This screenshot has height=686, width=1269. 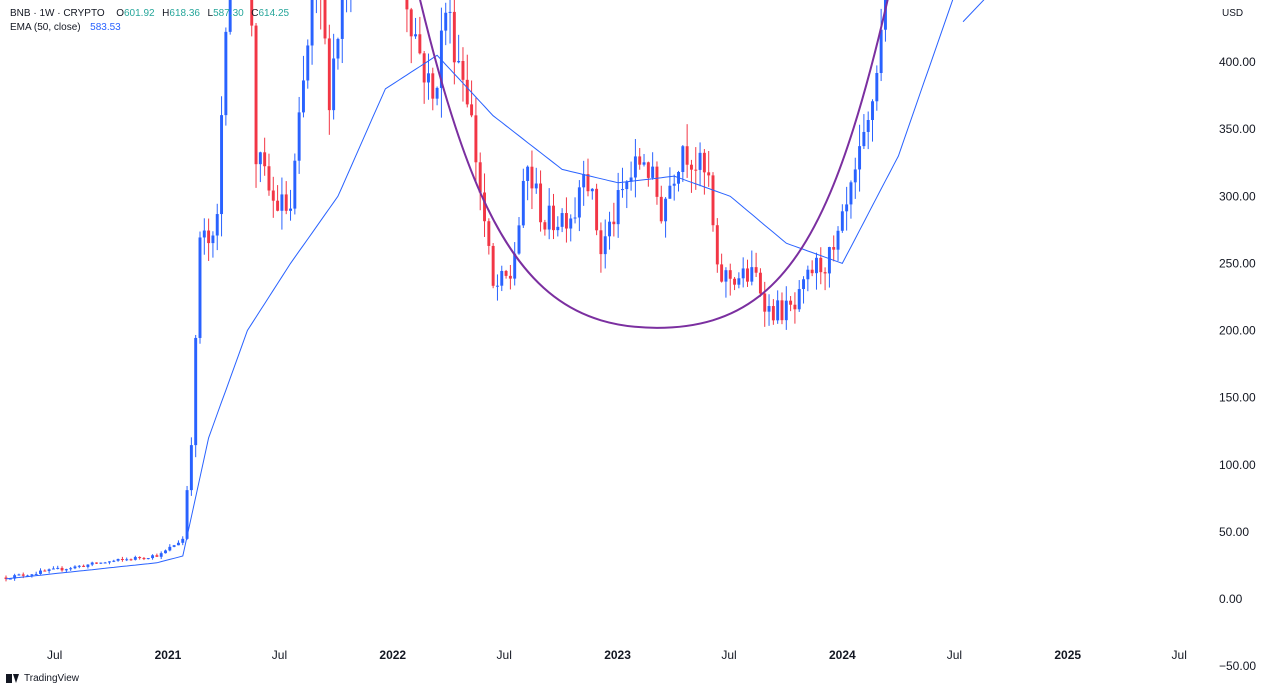 What do you see at coordinates (1234, 532) in the screenshot?
I see `y-tick-label: 50.00` at bounding box center [1234, 532].